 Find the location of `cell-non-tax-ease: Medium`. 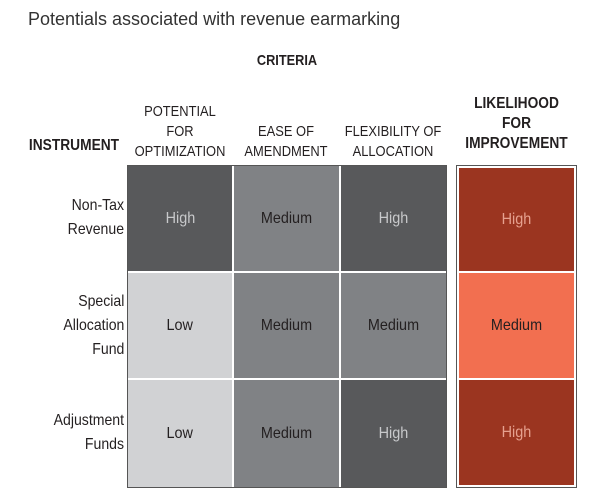

cell-non-tax-ease: Medium is located at coordinates (286, 218).